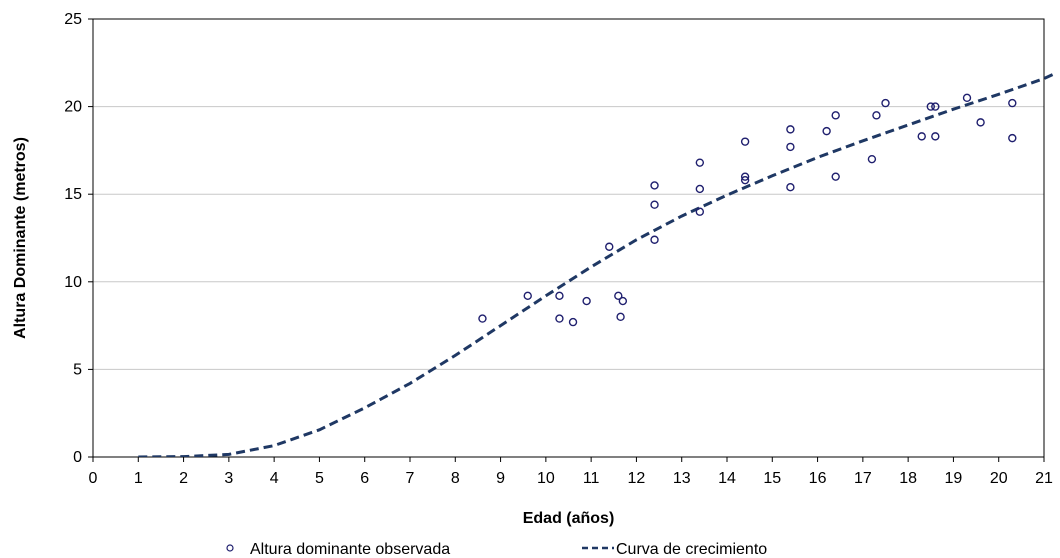 This screenshot has height=558, width=1060. What do you see at coordinates (908, 478) in the screenshot?
I see `x-tick-label: 18` at bounding box center [908, 478].